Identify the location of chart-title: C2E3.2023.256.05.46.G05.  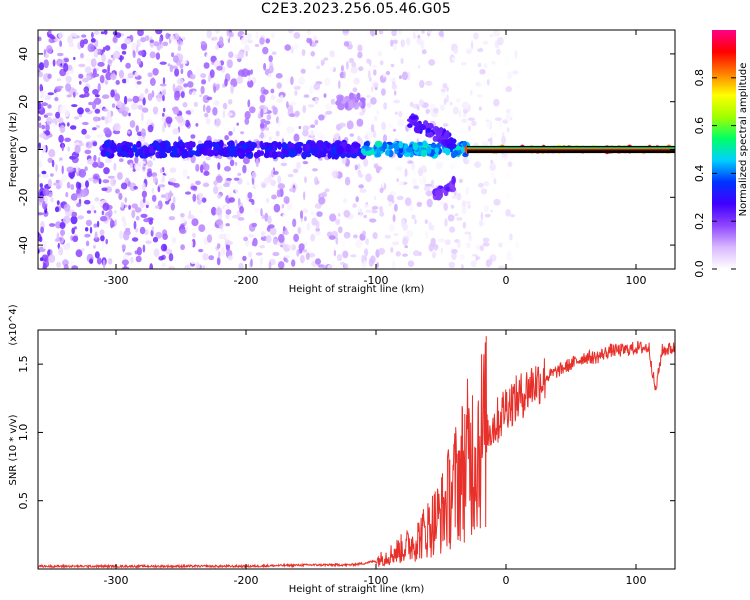
(356, 9).